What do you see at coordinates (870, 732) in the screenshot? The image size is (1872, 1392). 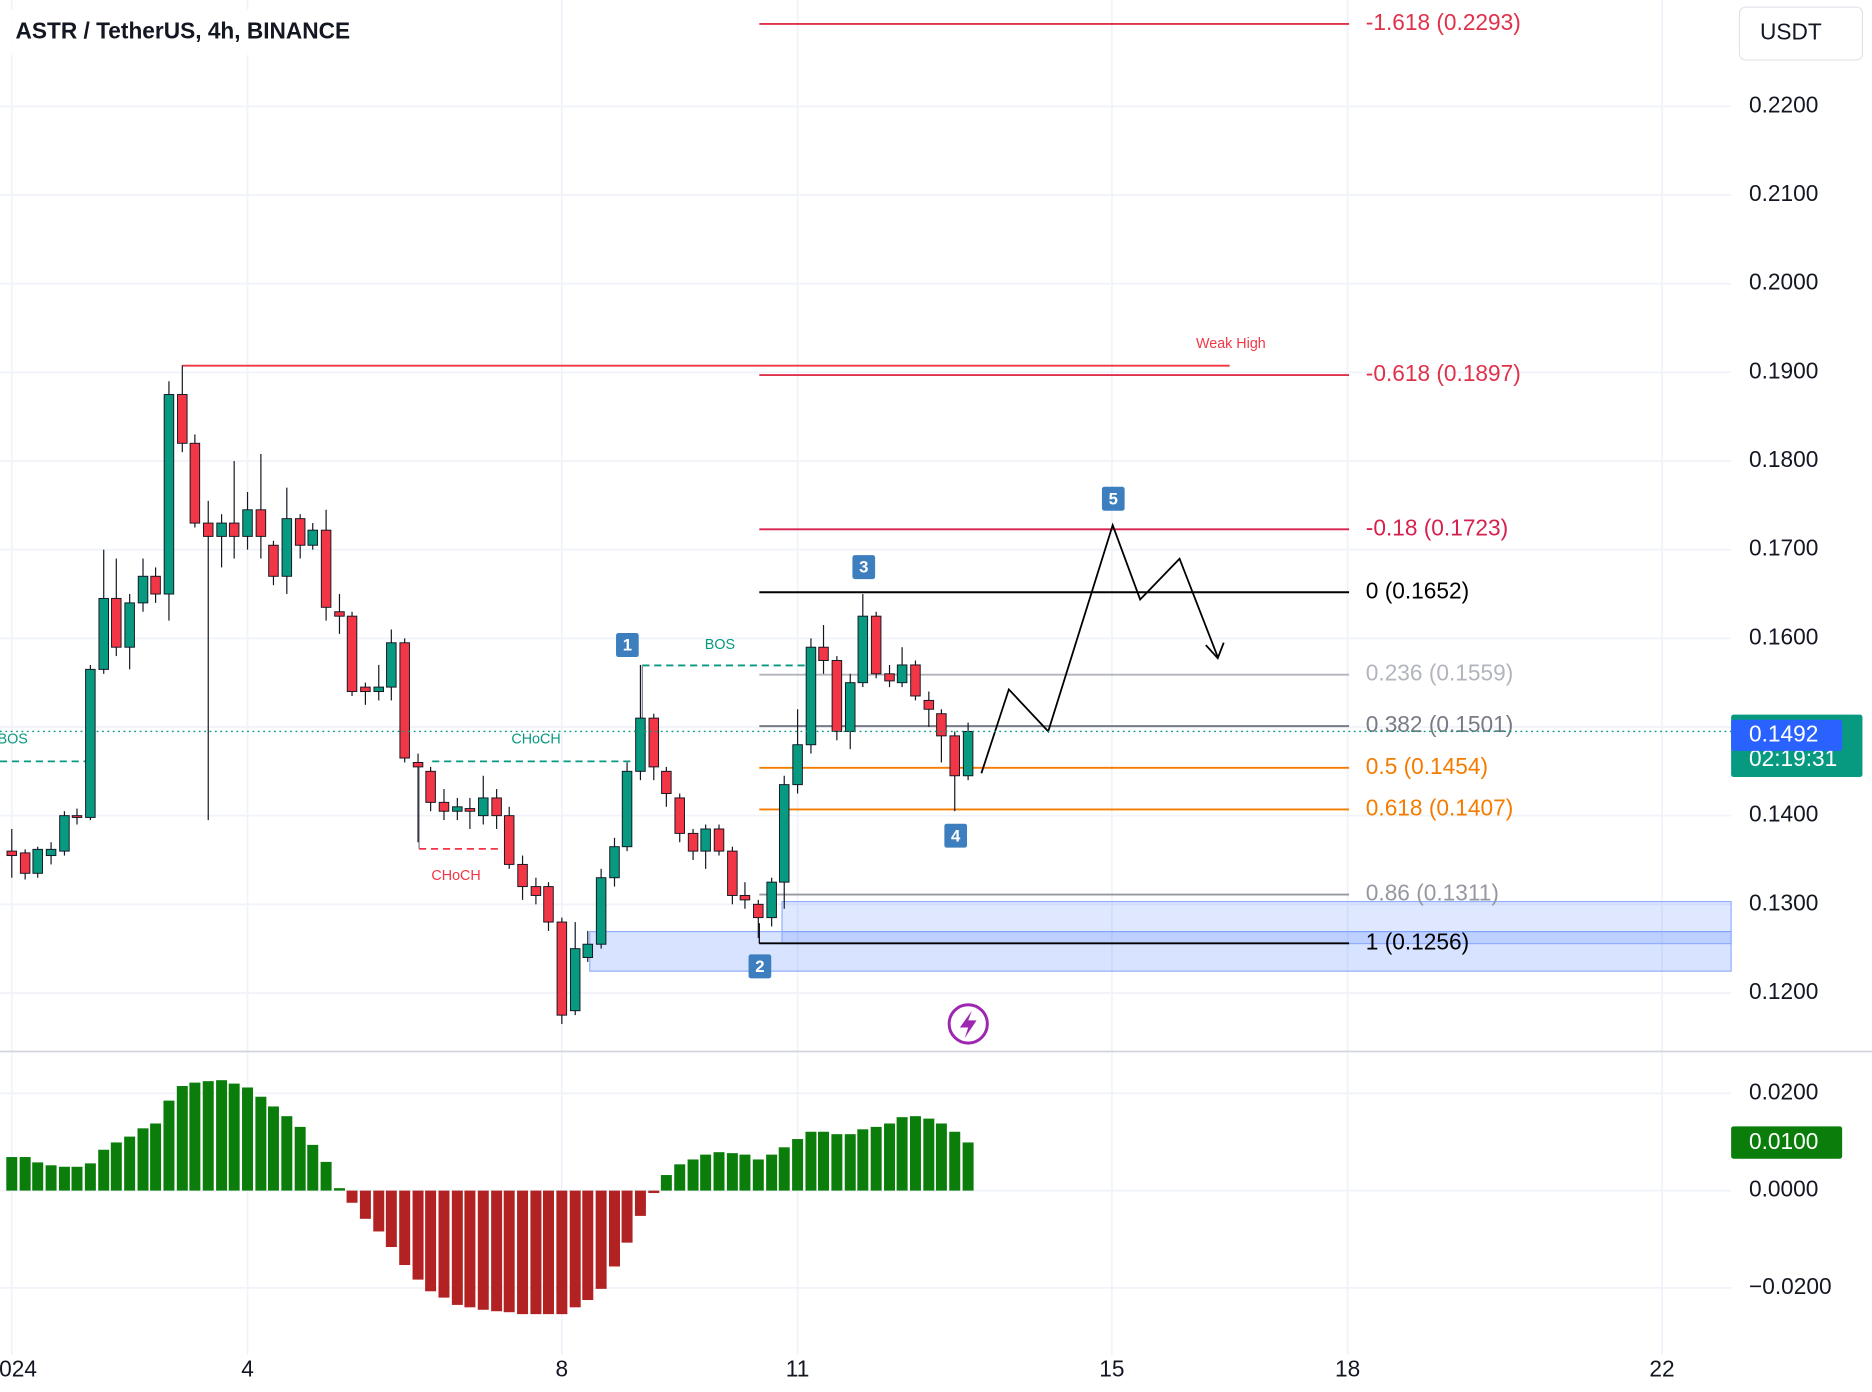 I see `wave-labels: 1 2 3 4 5` at bounding box center [870, 732].